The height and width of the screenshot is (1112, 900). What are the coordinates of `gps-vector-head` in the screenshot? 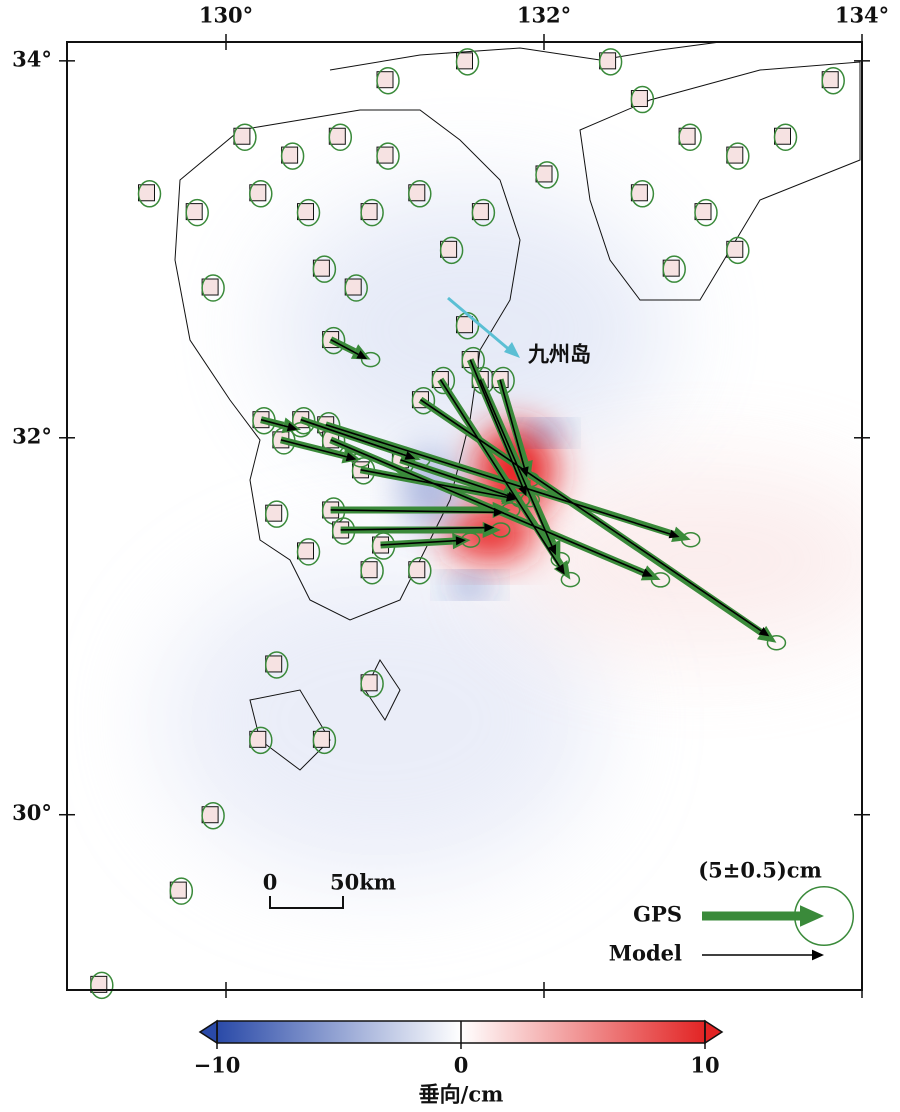 It's located at (681, 534).